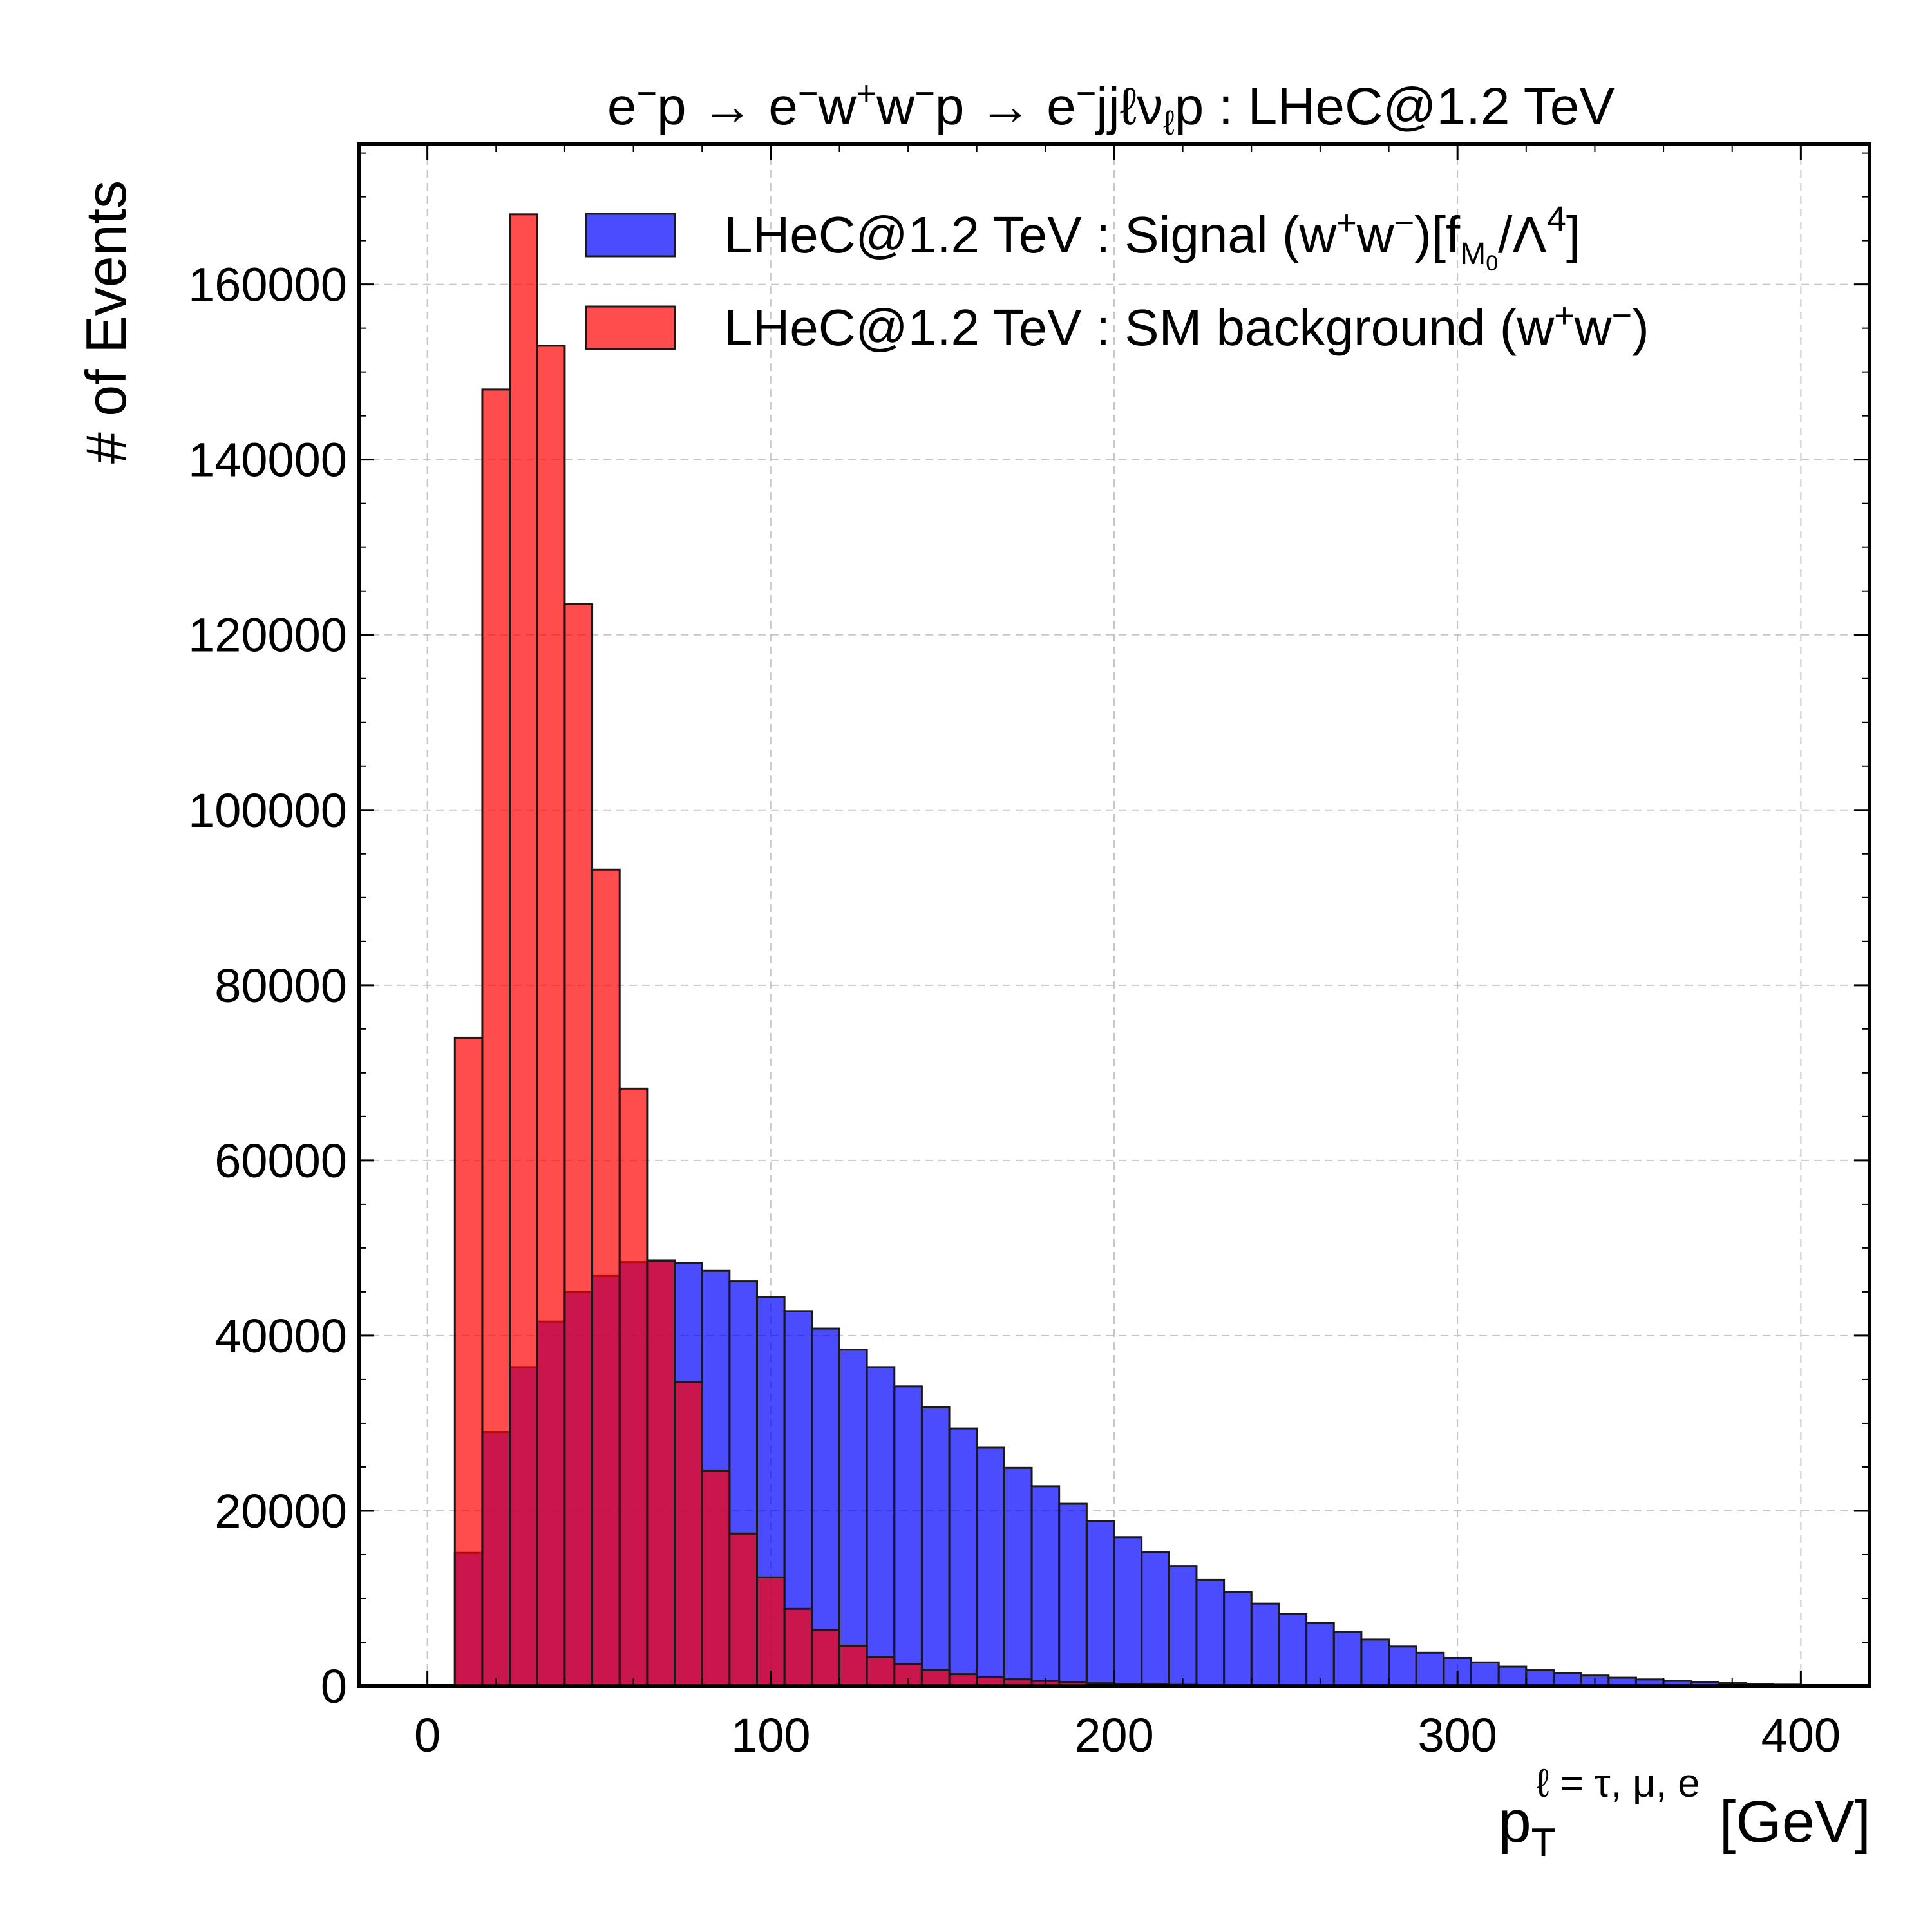 The width and height of the screenshot is (1932, 1932). I want to click on x-tick-label: 400, so click(1801, 1735).